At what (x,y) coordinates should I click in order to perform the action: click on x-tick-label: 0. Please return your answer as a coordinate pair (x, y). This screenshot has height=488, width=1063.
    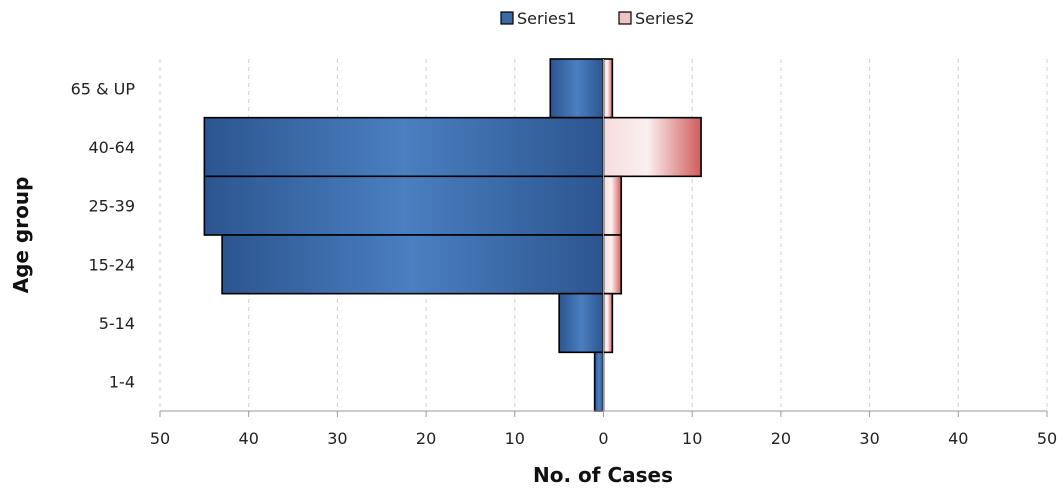
    Looking at the image, I should click on (603, 438).